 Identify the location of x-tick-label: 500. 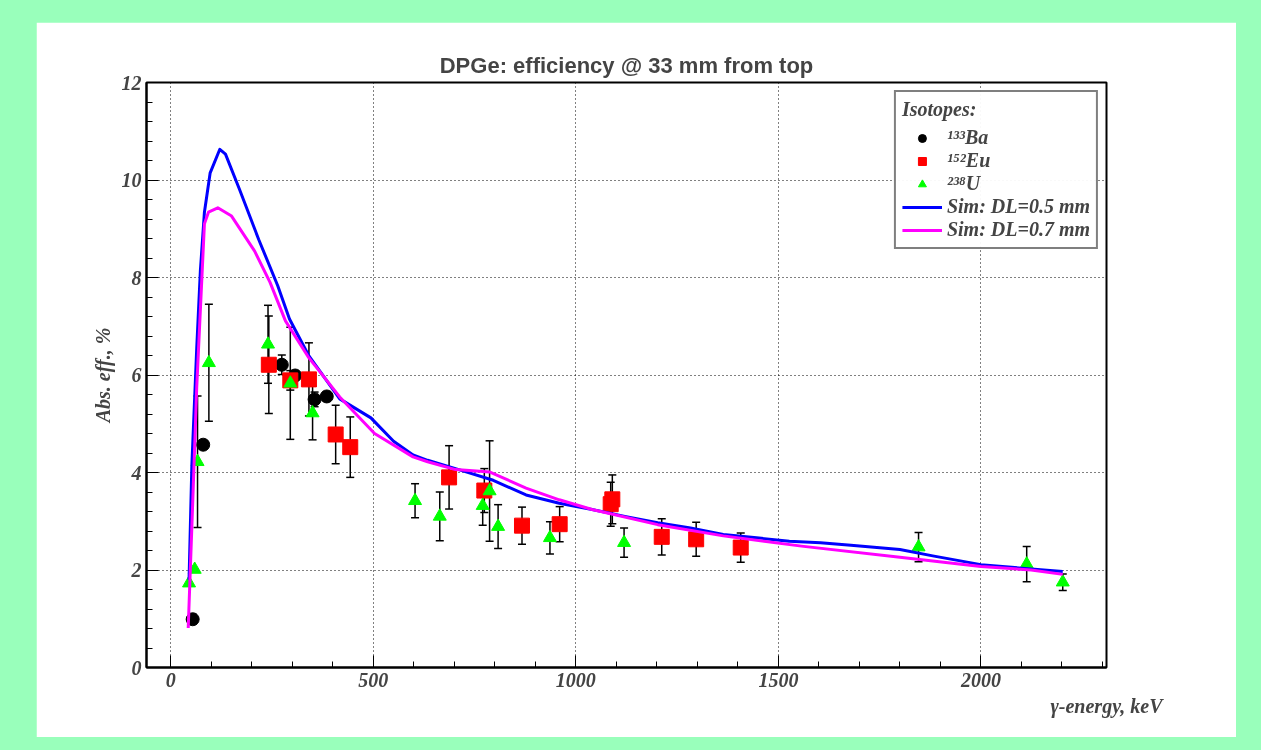
(373, 679).